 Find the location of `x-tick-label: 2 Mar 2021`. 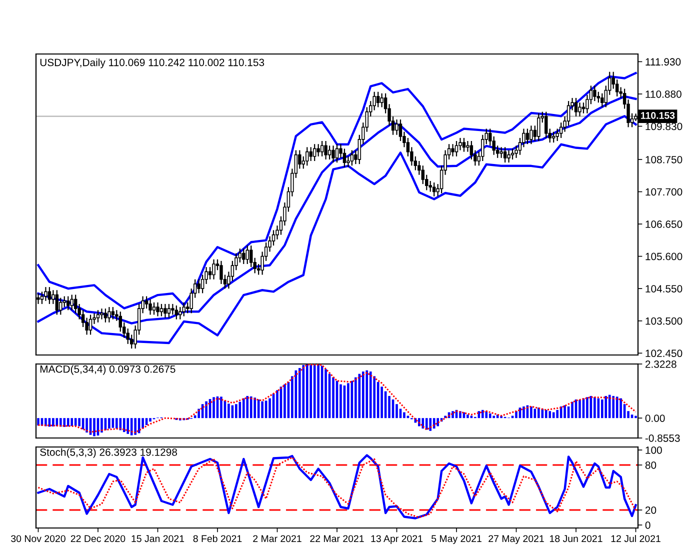

x-tick-label: 2 Mar 2021 is located at coordinates (277, 538).